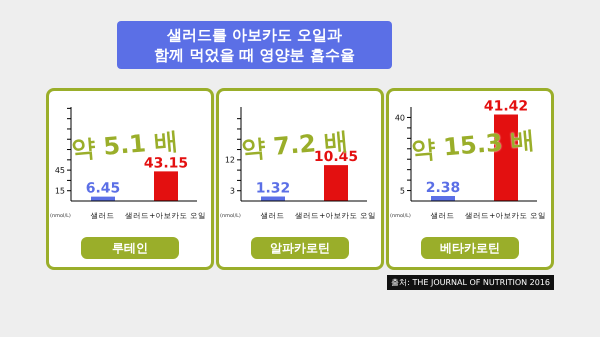  I want to click on x-axis-title: 알파카로틴, so click(300, 248).